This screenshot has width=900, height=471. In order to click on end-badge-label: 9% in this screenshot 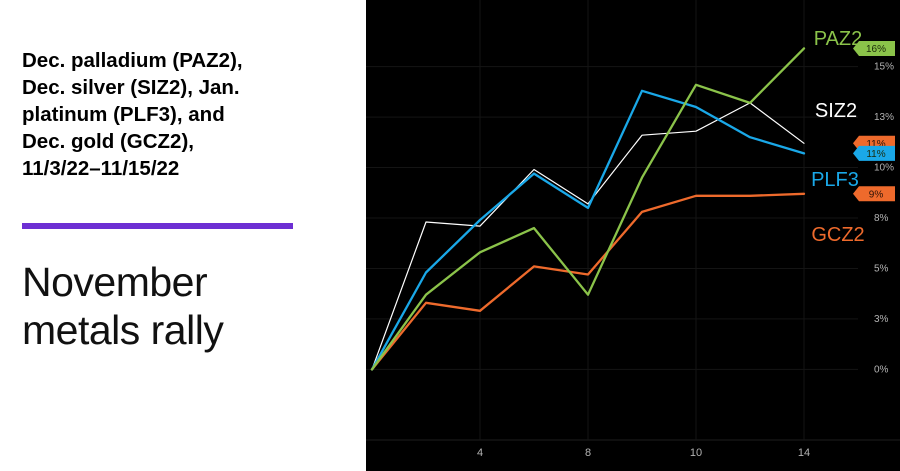, I will do `click(876, 194)`.